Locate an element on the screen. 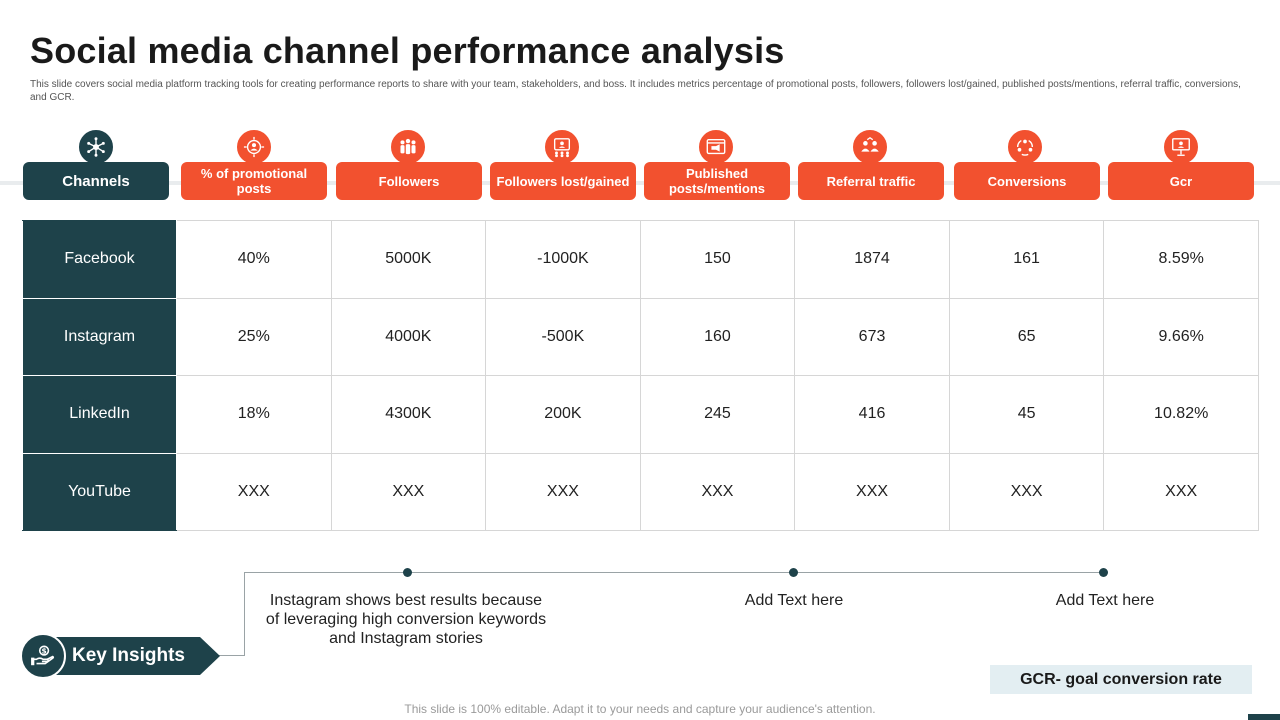 The height and width of the screenshot is (720, 1280). presentation-board-icon is located at coordinates (1181, 147).